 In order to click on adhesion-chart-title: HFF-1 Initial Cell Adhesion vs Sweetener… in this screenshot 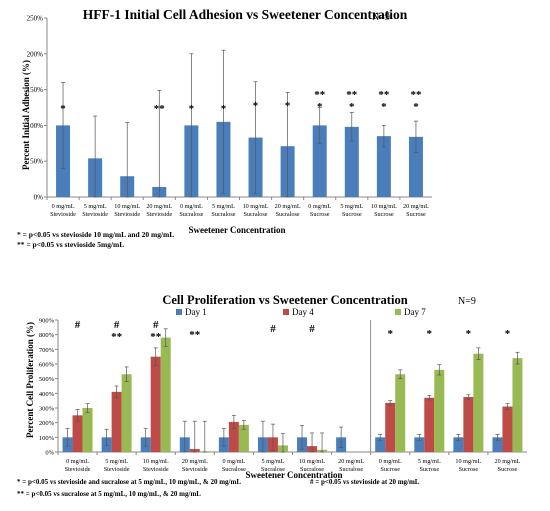, I will do `click(245, 14)`.